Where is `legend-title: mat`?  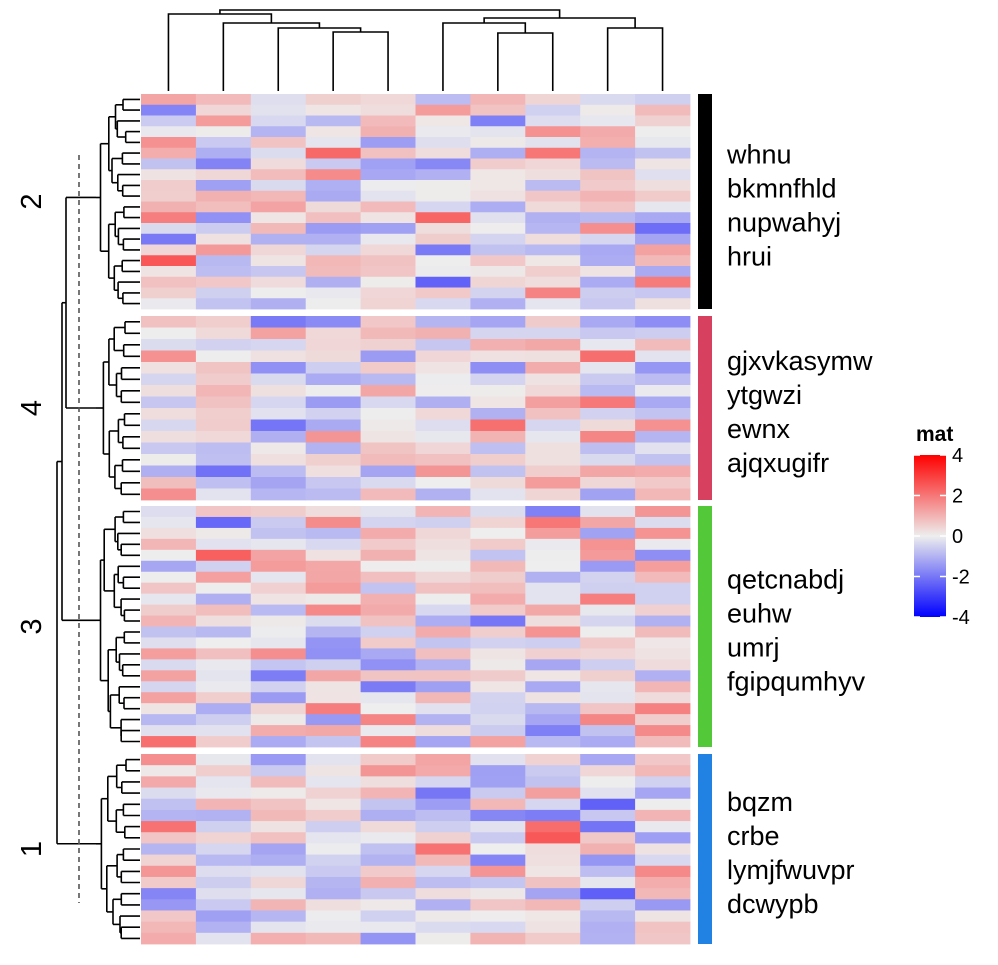 legend-title: mat is located at coordinates (934, 434).